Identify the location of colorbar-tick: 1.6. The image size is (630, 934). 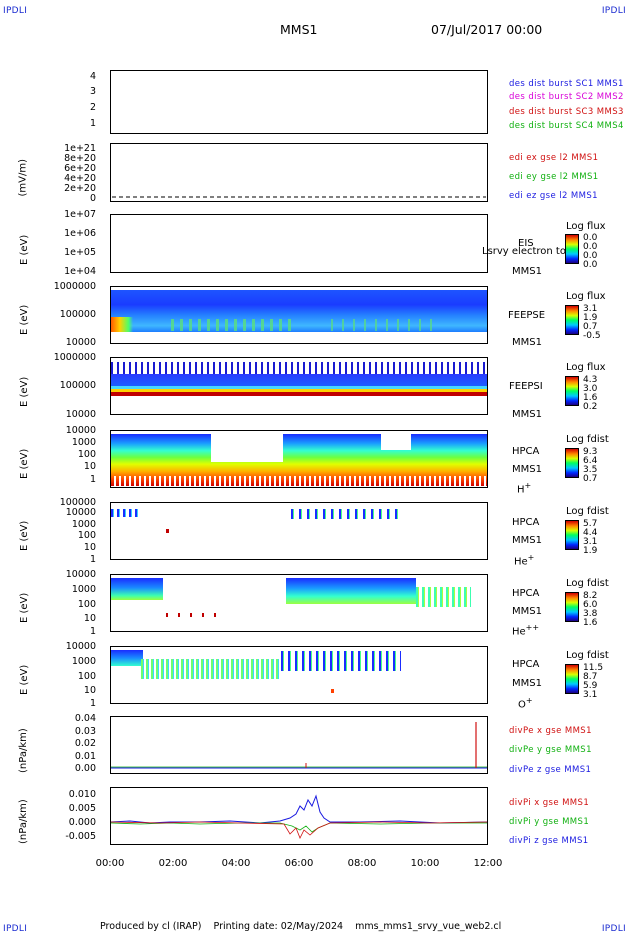
(590, 623).